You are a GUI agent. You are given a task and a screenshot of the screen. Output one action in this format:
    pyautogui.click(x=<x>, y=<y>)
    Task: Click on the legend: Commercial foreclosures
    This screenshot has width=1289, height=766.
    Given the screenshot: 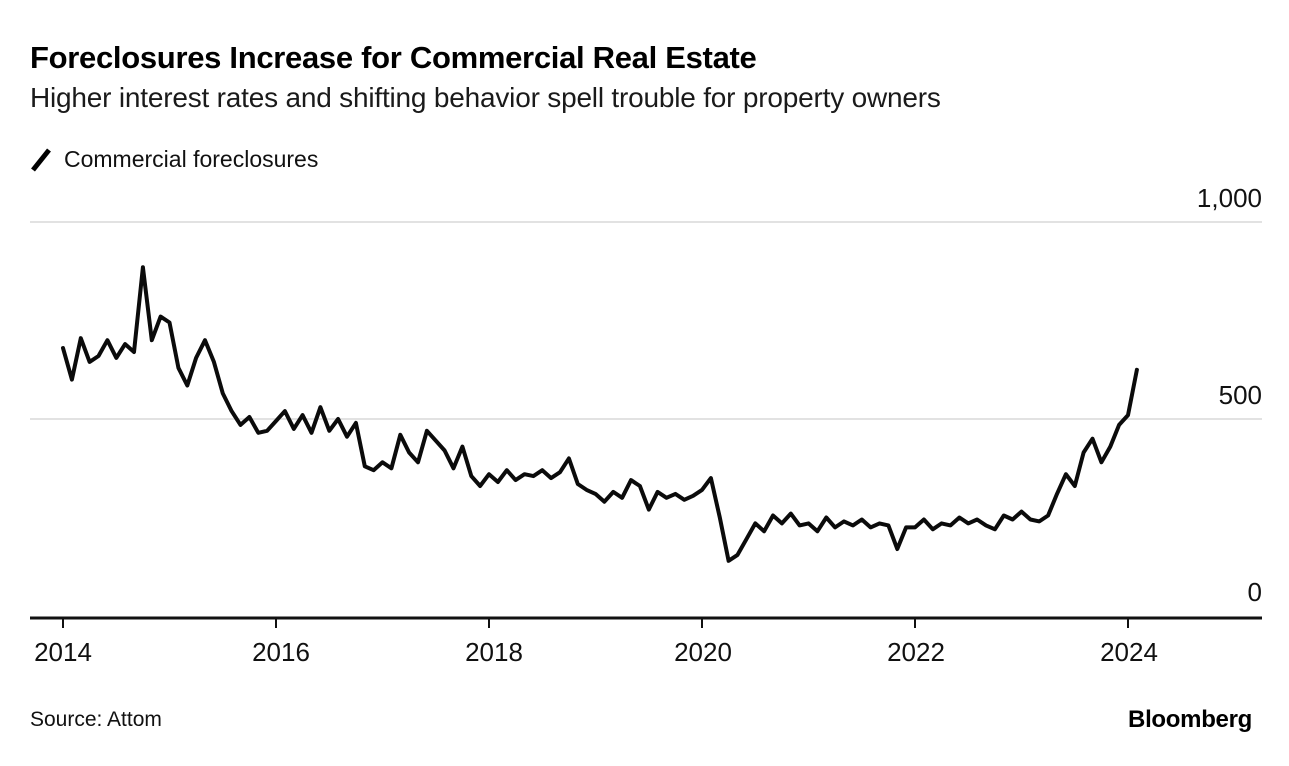 What is the action you would take?
    pyautogui.click(x=174, y=159)
    